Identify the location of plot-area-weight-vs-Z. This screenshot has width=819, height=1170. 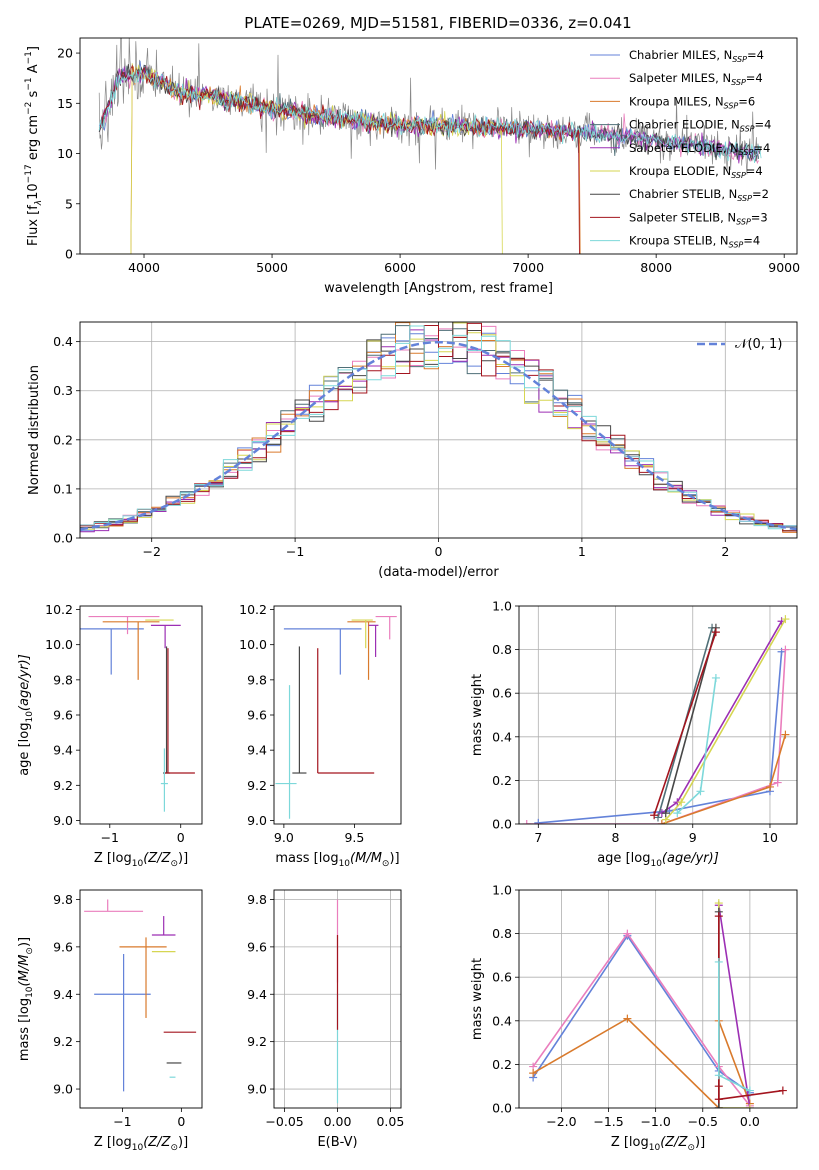
(658, 999).